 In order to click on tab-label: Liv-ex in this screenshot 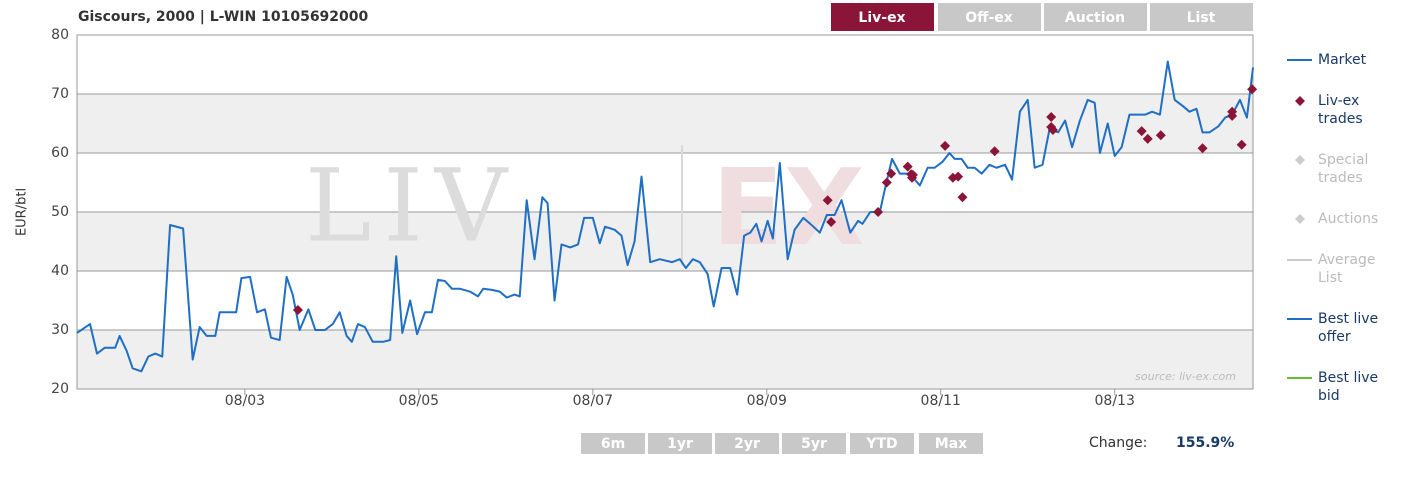, I will do `click(881, 18)`.